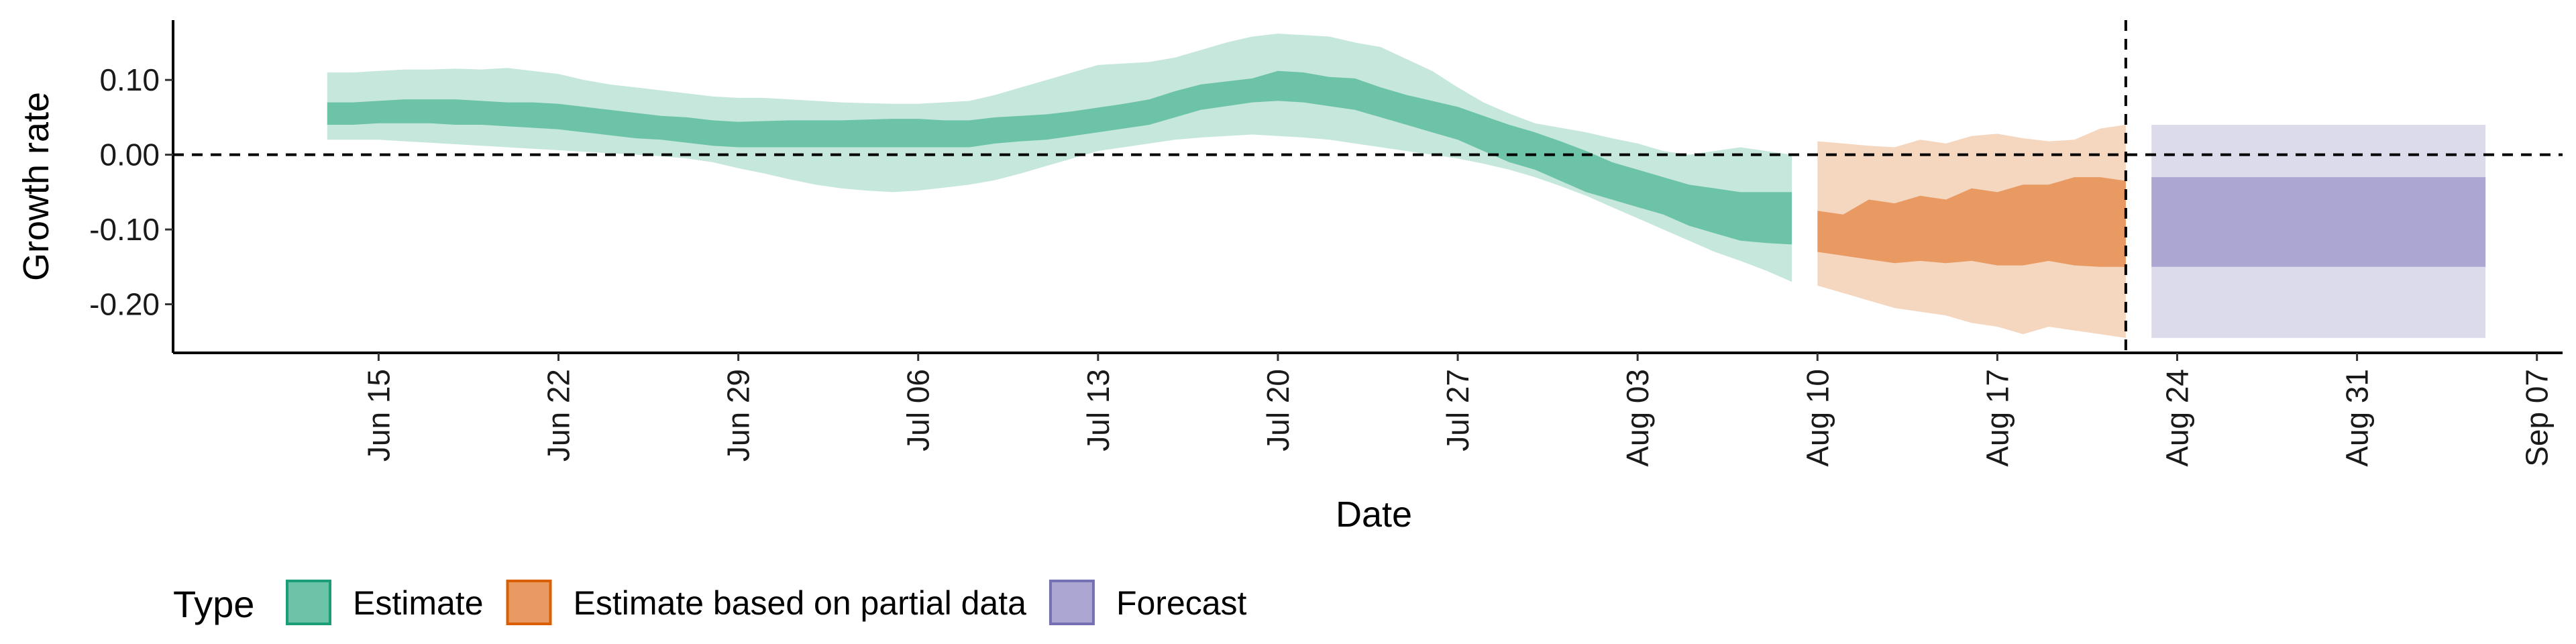 This screenshot has width=2576, height=644. I want to click on legend-label-estimate-based-on-partial-data: Estimate based on partial data, so click(800, 603).